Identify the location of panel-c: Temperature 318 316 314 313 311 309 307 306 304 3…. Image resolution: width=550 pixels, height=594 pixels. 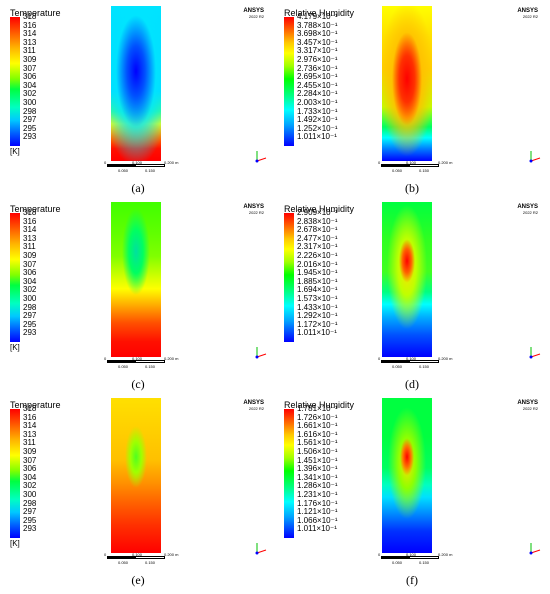
(138, 284).